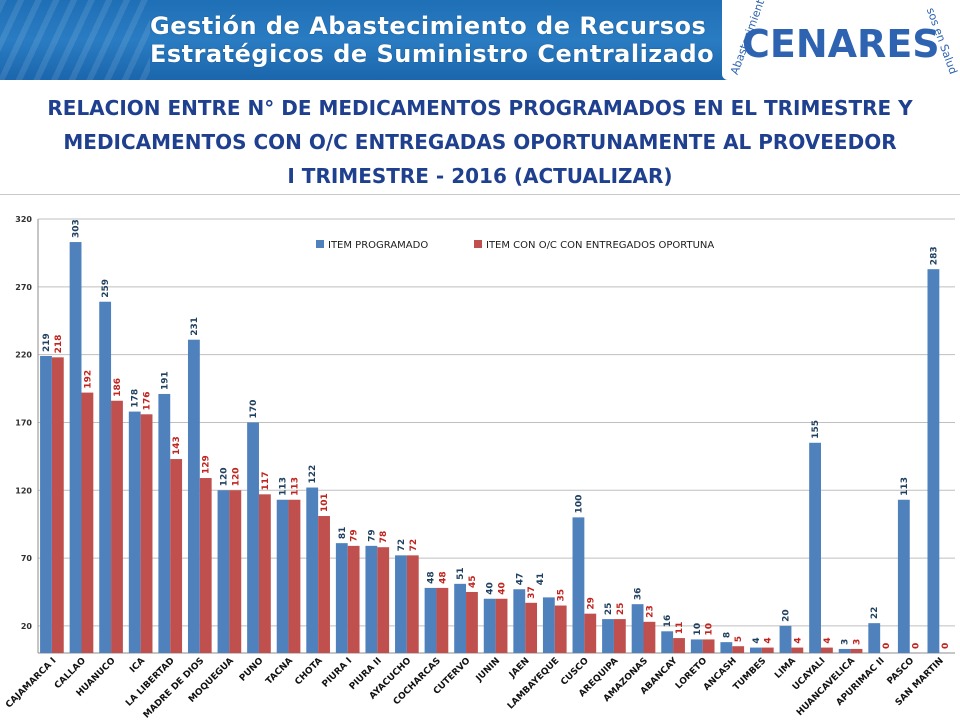  Describe the element at coordinates (23, 490) in the screenshot. I see `y-tick-label-120: 120` at that location.